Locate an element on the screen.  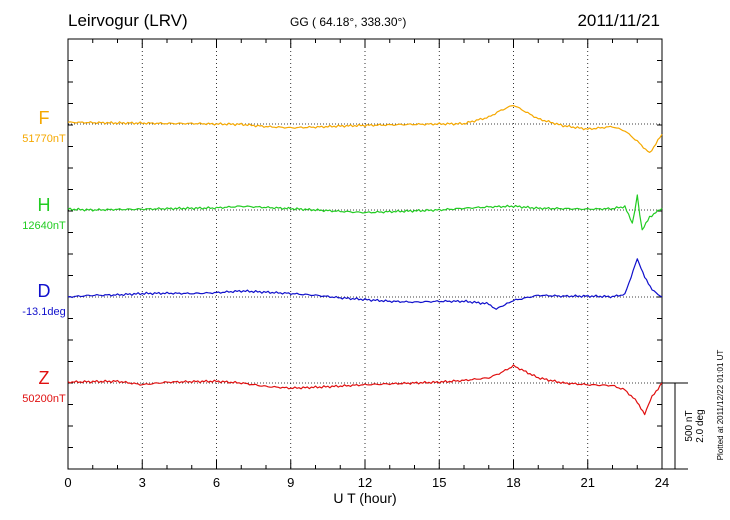
x-tick-label: 15 is located at coordinates (439, 482).